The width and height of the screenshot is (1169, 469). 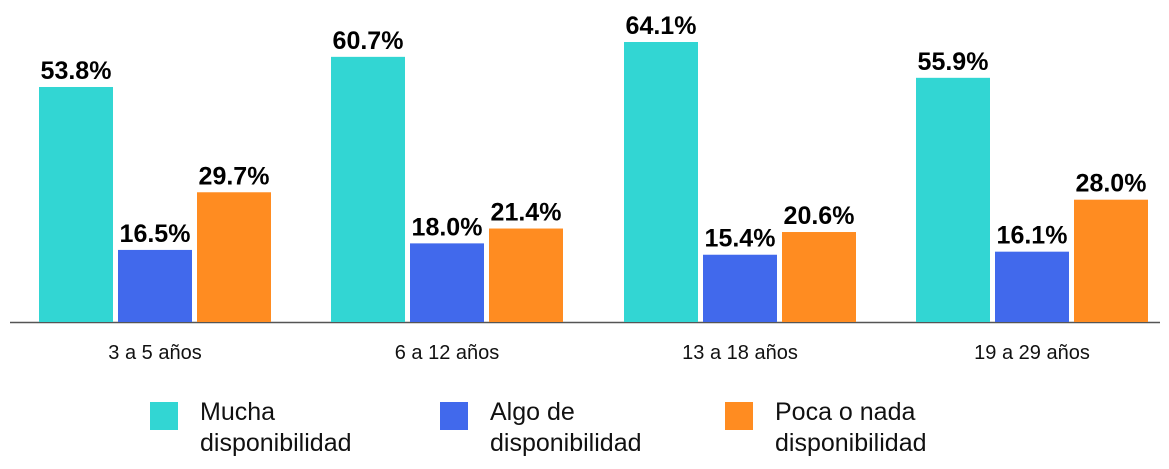 I want to click on data-label-mucha-0: 53.8%, so click(x=76, y=71).